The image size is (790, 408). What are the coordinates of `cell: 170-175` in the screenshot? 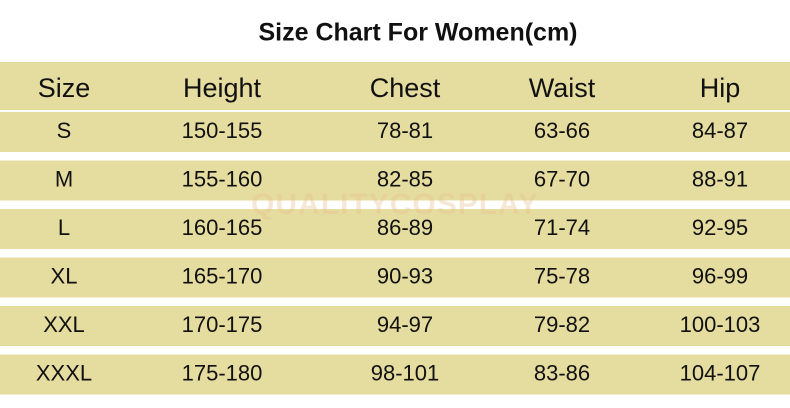 It's located at (222, 324).